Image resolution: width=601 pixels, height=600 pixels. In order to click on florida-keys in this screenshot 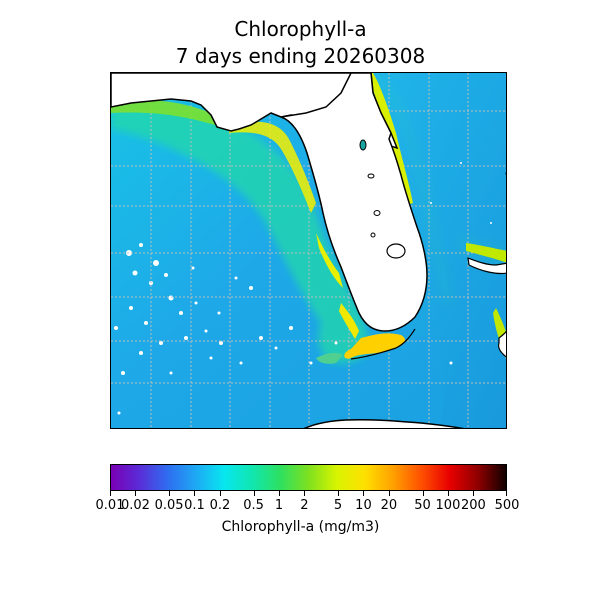, I will do `click(383, 344)`.